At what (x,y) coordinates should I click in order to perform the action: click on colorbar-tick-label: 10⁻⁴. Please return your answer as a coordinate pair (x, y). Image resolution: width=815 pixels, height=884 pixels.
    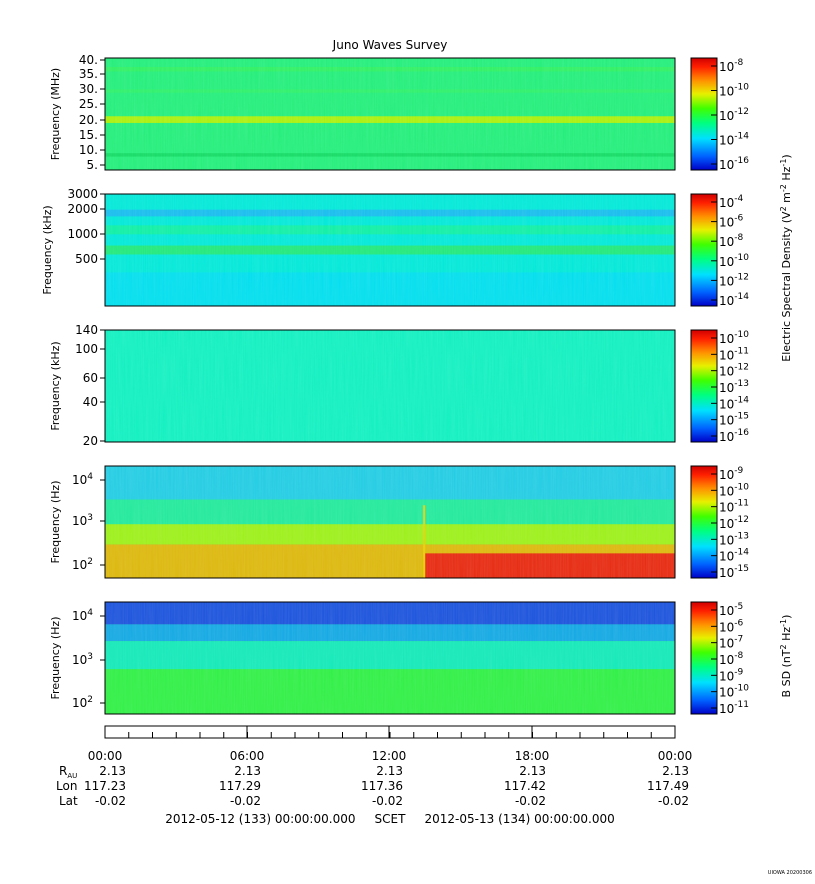
    Looking at the image, I should click on (731, 202).